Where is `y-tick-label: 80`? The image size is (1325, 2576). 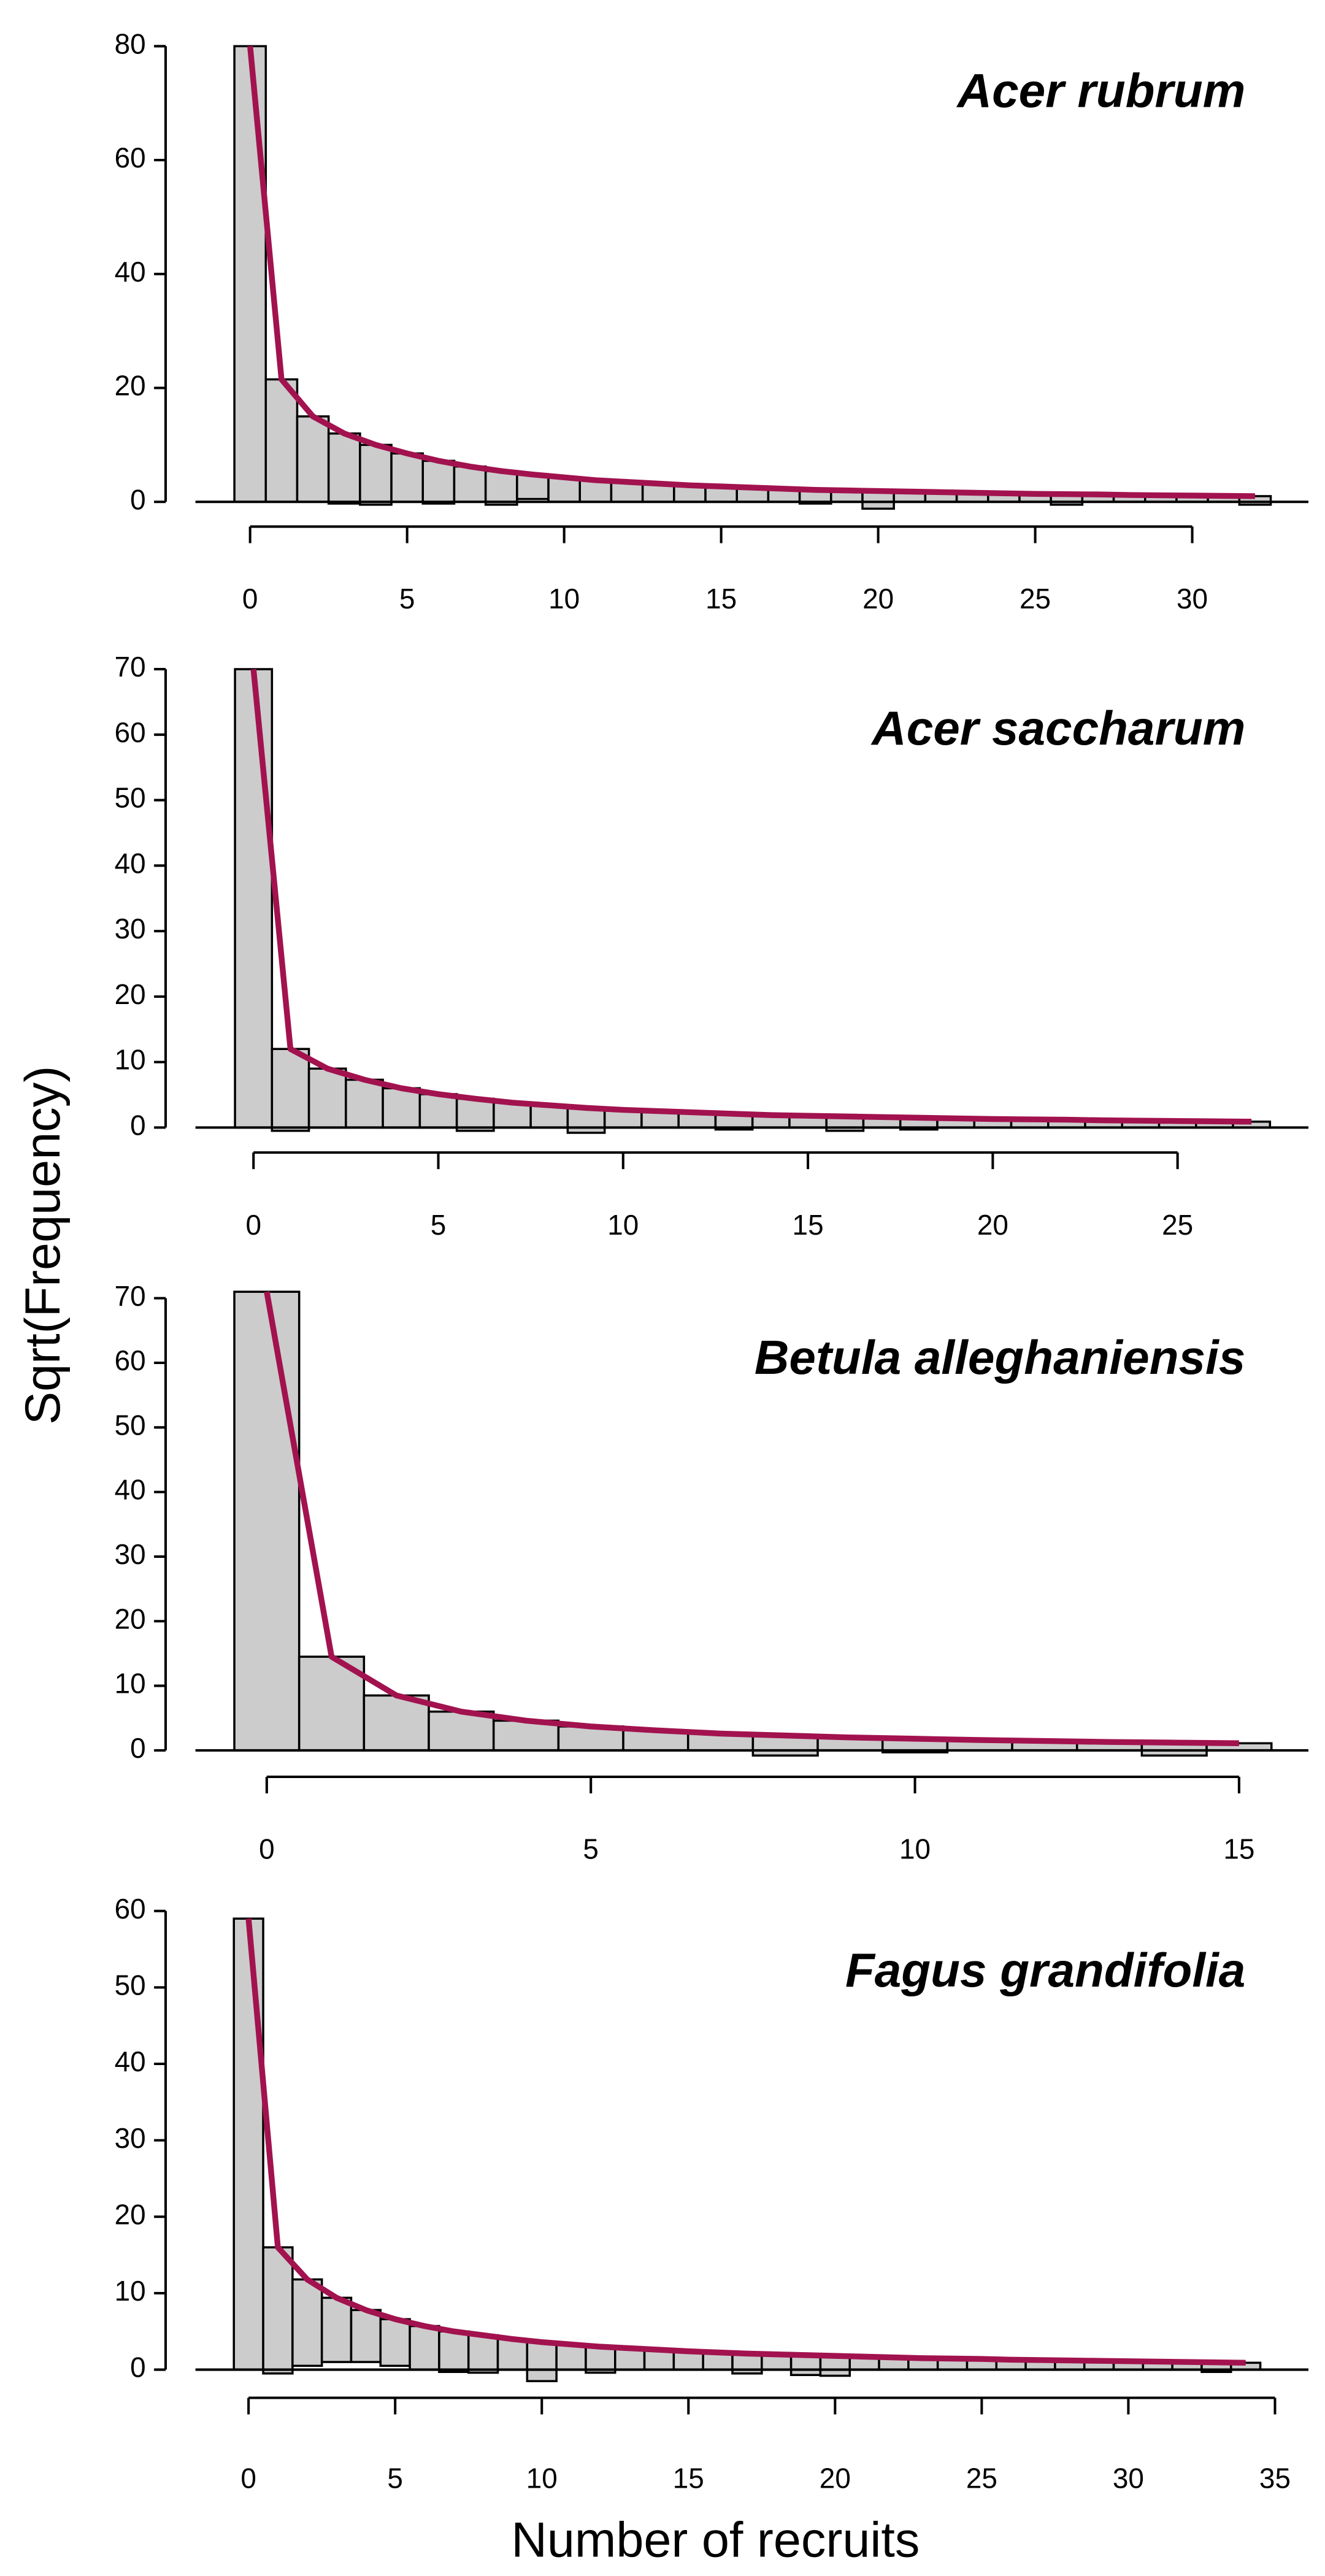
y-tick-label: 80 is located at coordinates (130, 43).